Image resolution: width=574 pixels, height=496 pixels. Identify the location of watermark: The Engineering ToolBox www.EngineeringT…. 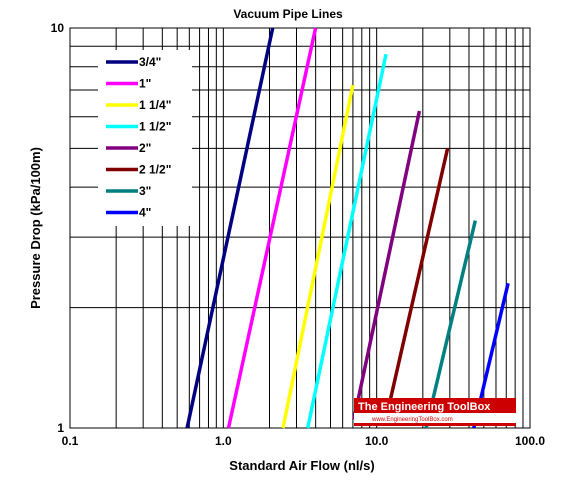
(435, 412).